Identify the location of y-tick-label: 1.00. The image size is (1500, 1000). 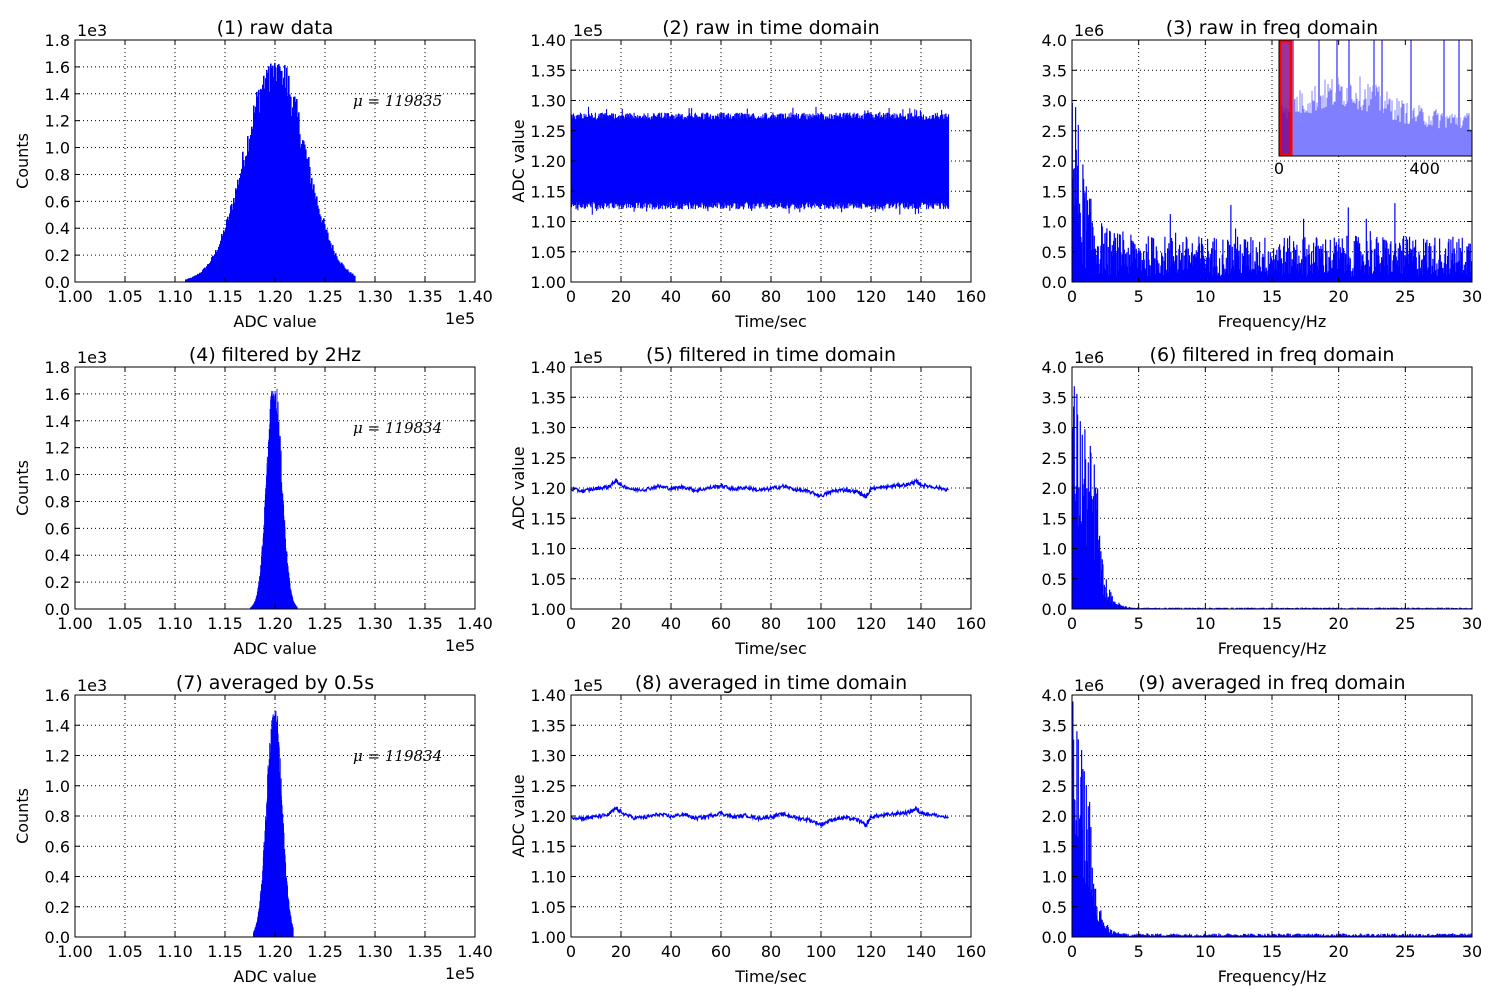
(548, 937).